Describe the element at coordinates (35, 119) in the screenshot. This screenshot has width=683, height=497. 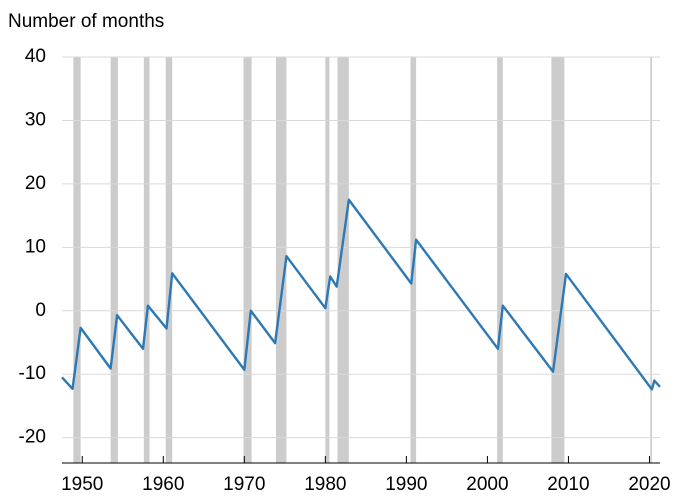
I see `y-tick-label: 30` at that location.